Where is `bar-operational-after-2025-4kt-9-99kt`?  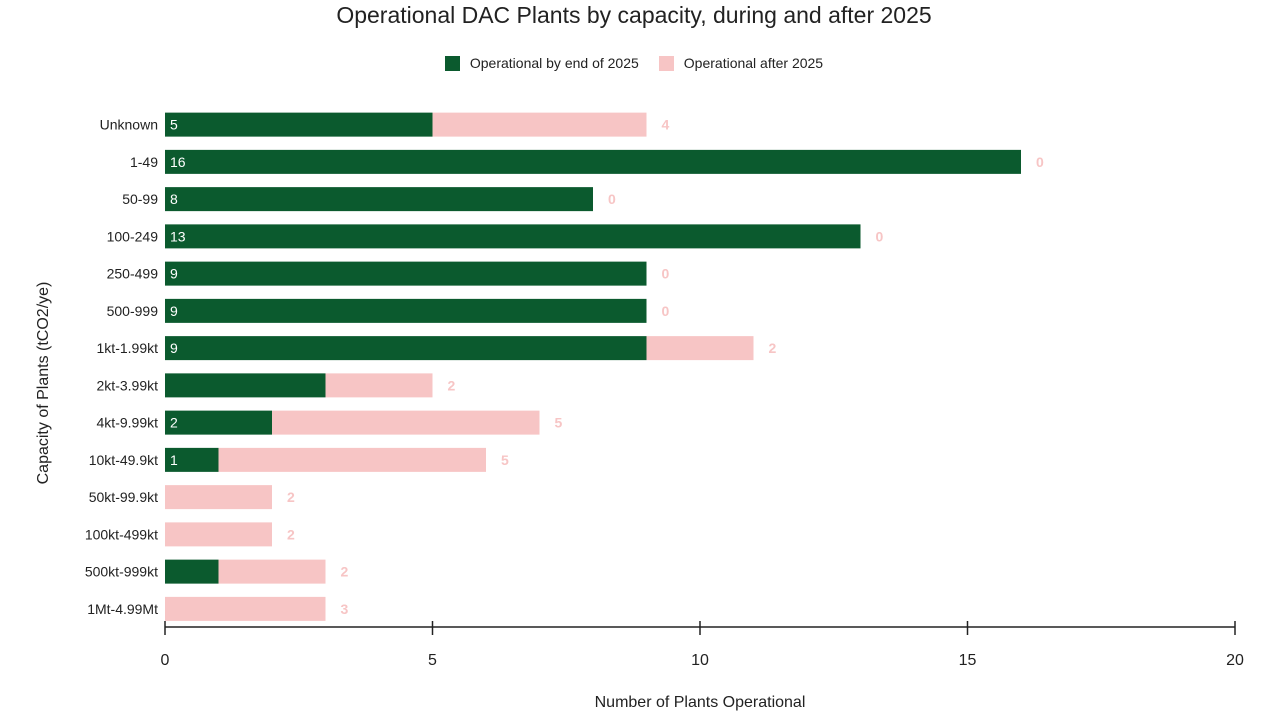 bar-operational-after-2025-4kt-9-99kt is located at coordinates (406, 422).